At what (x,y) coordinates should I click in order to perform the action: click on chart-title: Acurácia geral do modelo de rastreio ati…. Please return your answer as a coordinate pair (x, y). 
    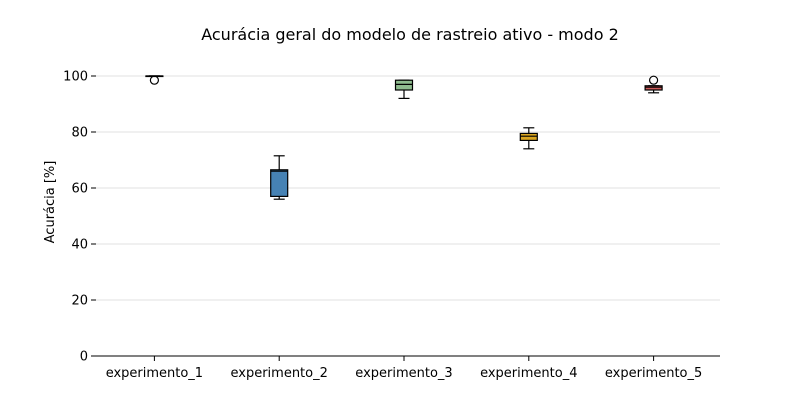
    Looking at the image, I should click on (410, 34).